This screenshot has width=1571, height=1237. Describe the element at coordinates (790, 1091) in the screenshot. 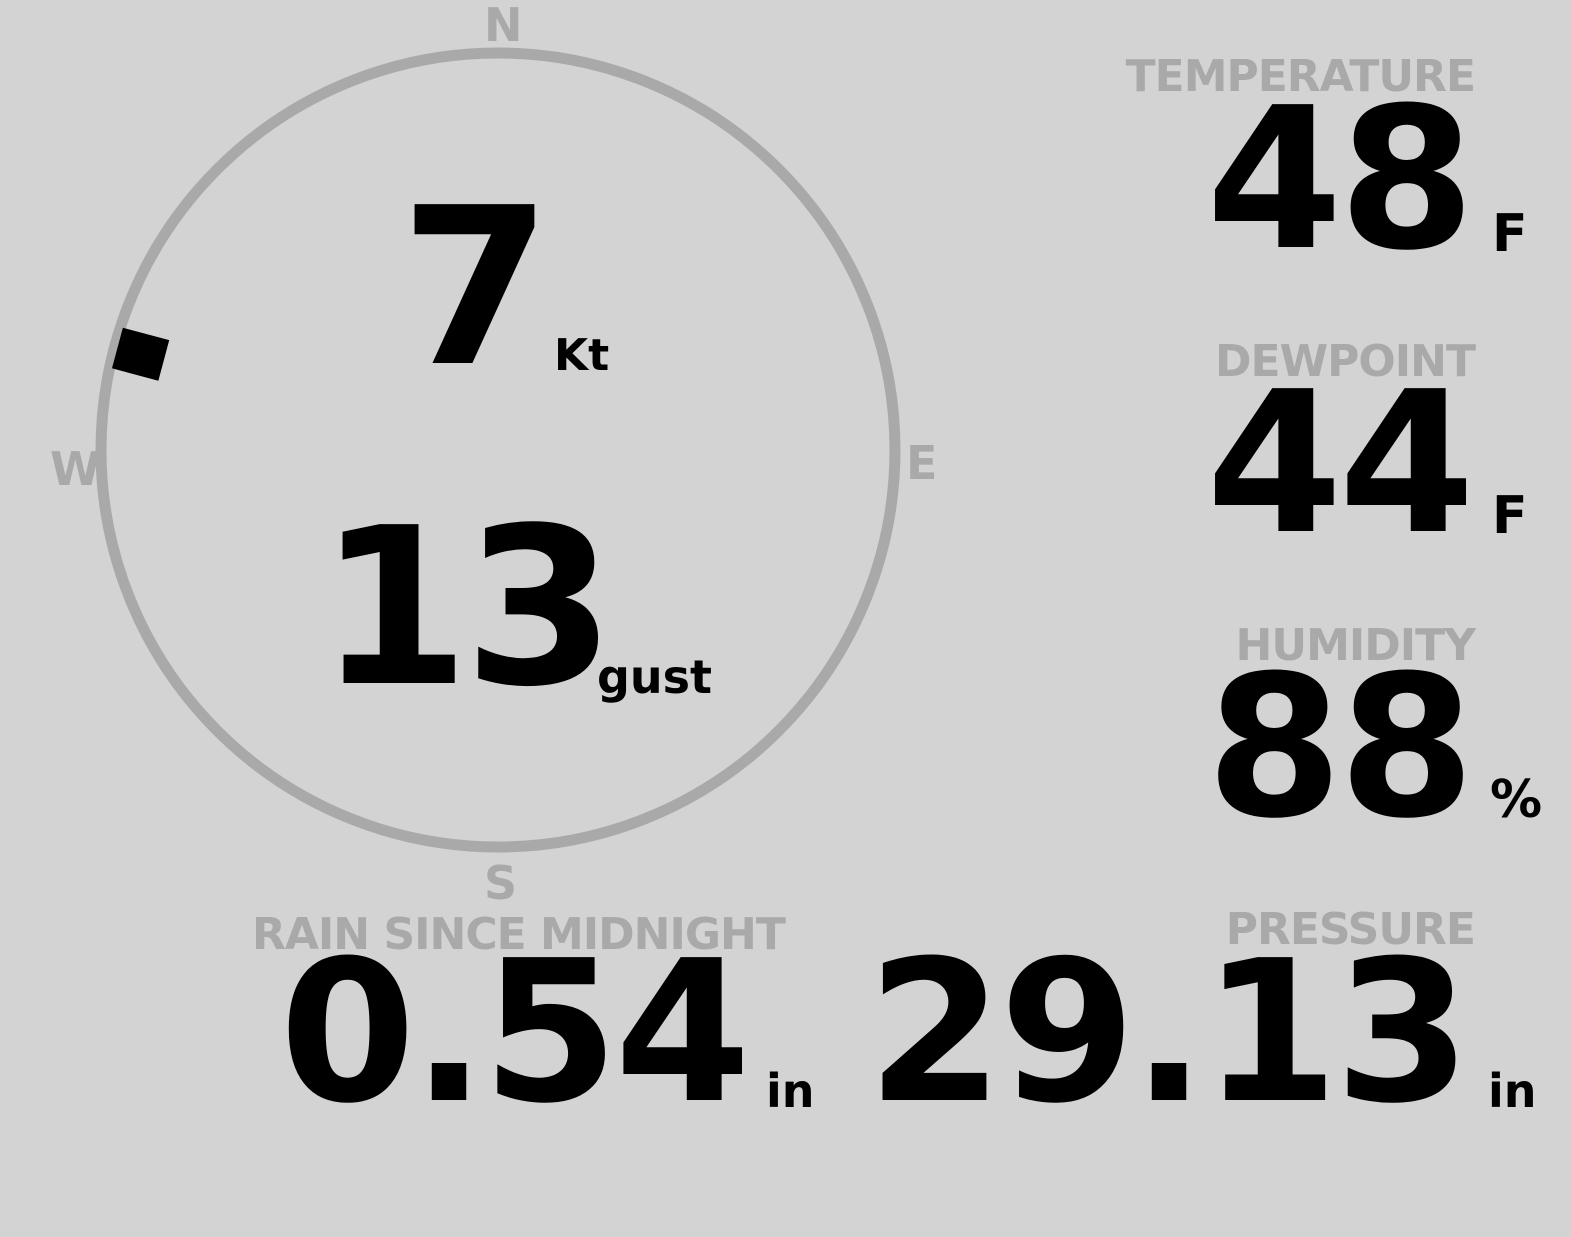

I see `rain-unit: in` at that location.